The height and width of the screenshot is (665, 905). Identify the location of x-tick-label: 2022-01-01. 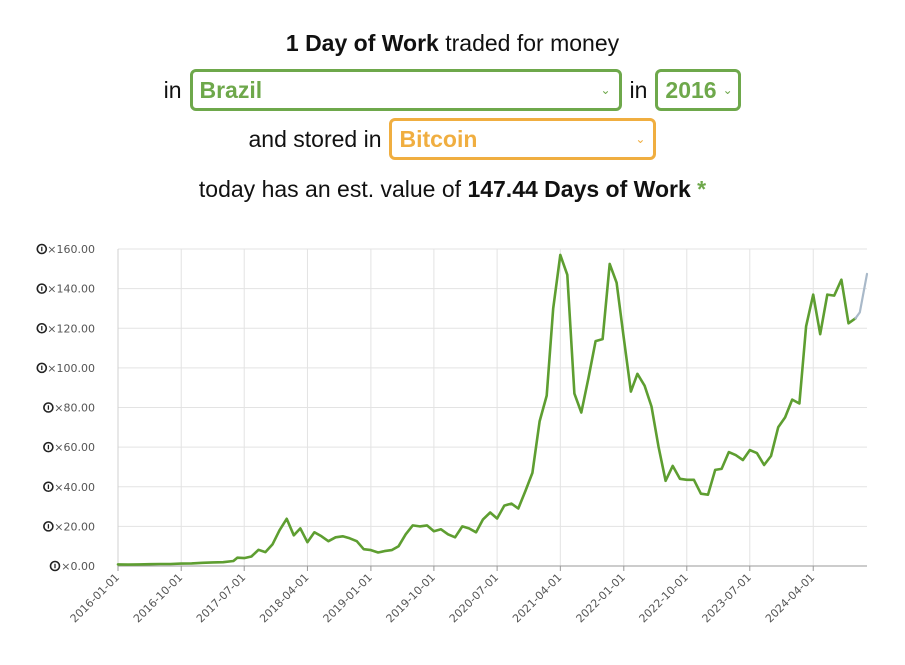
(601, 598).